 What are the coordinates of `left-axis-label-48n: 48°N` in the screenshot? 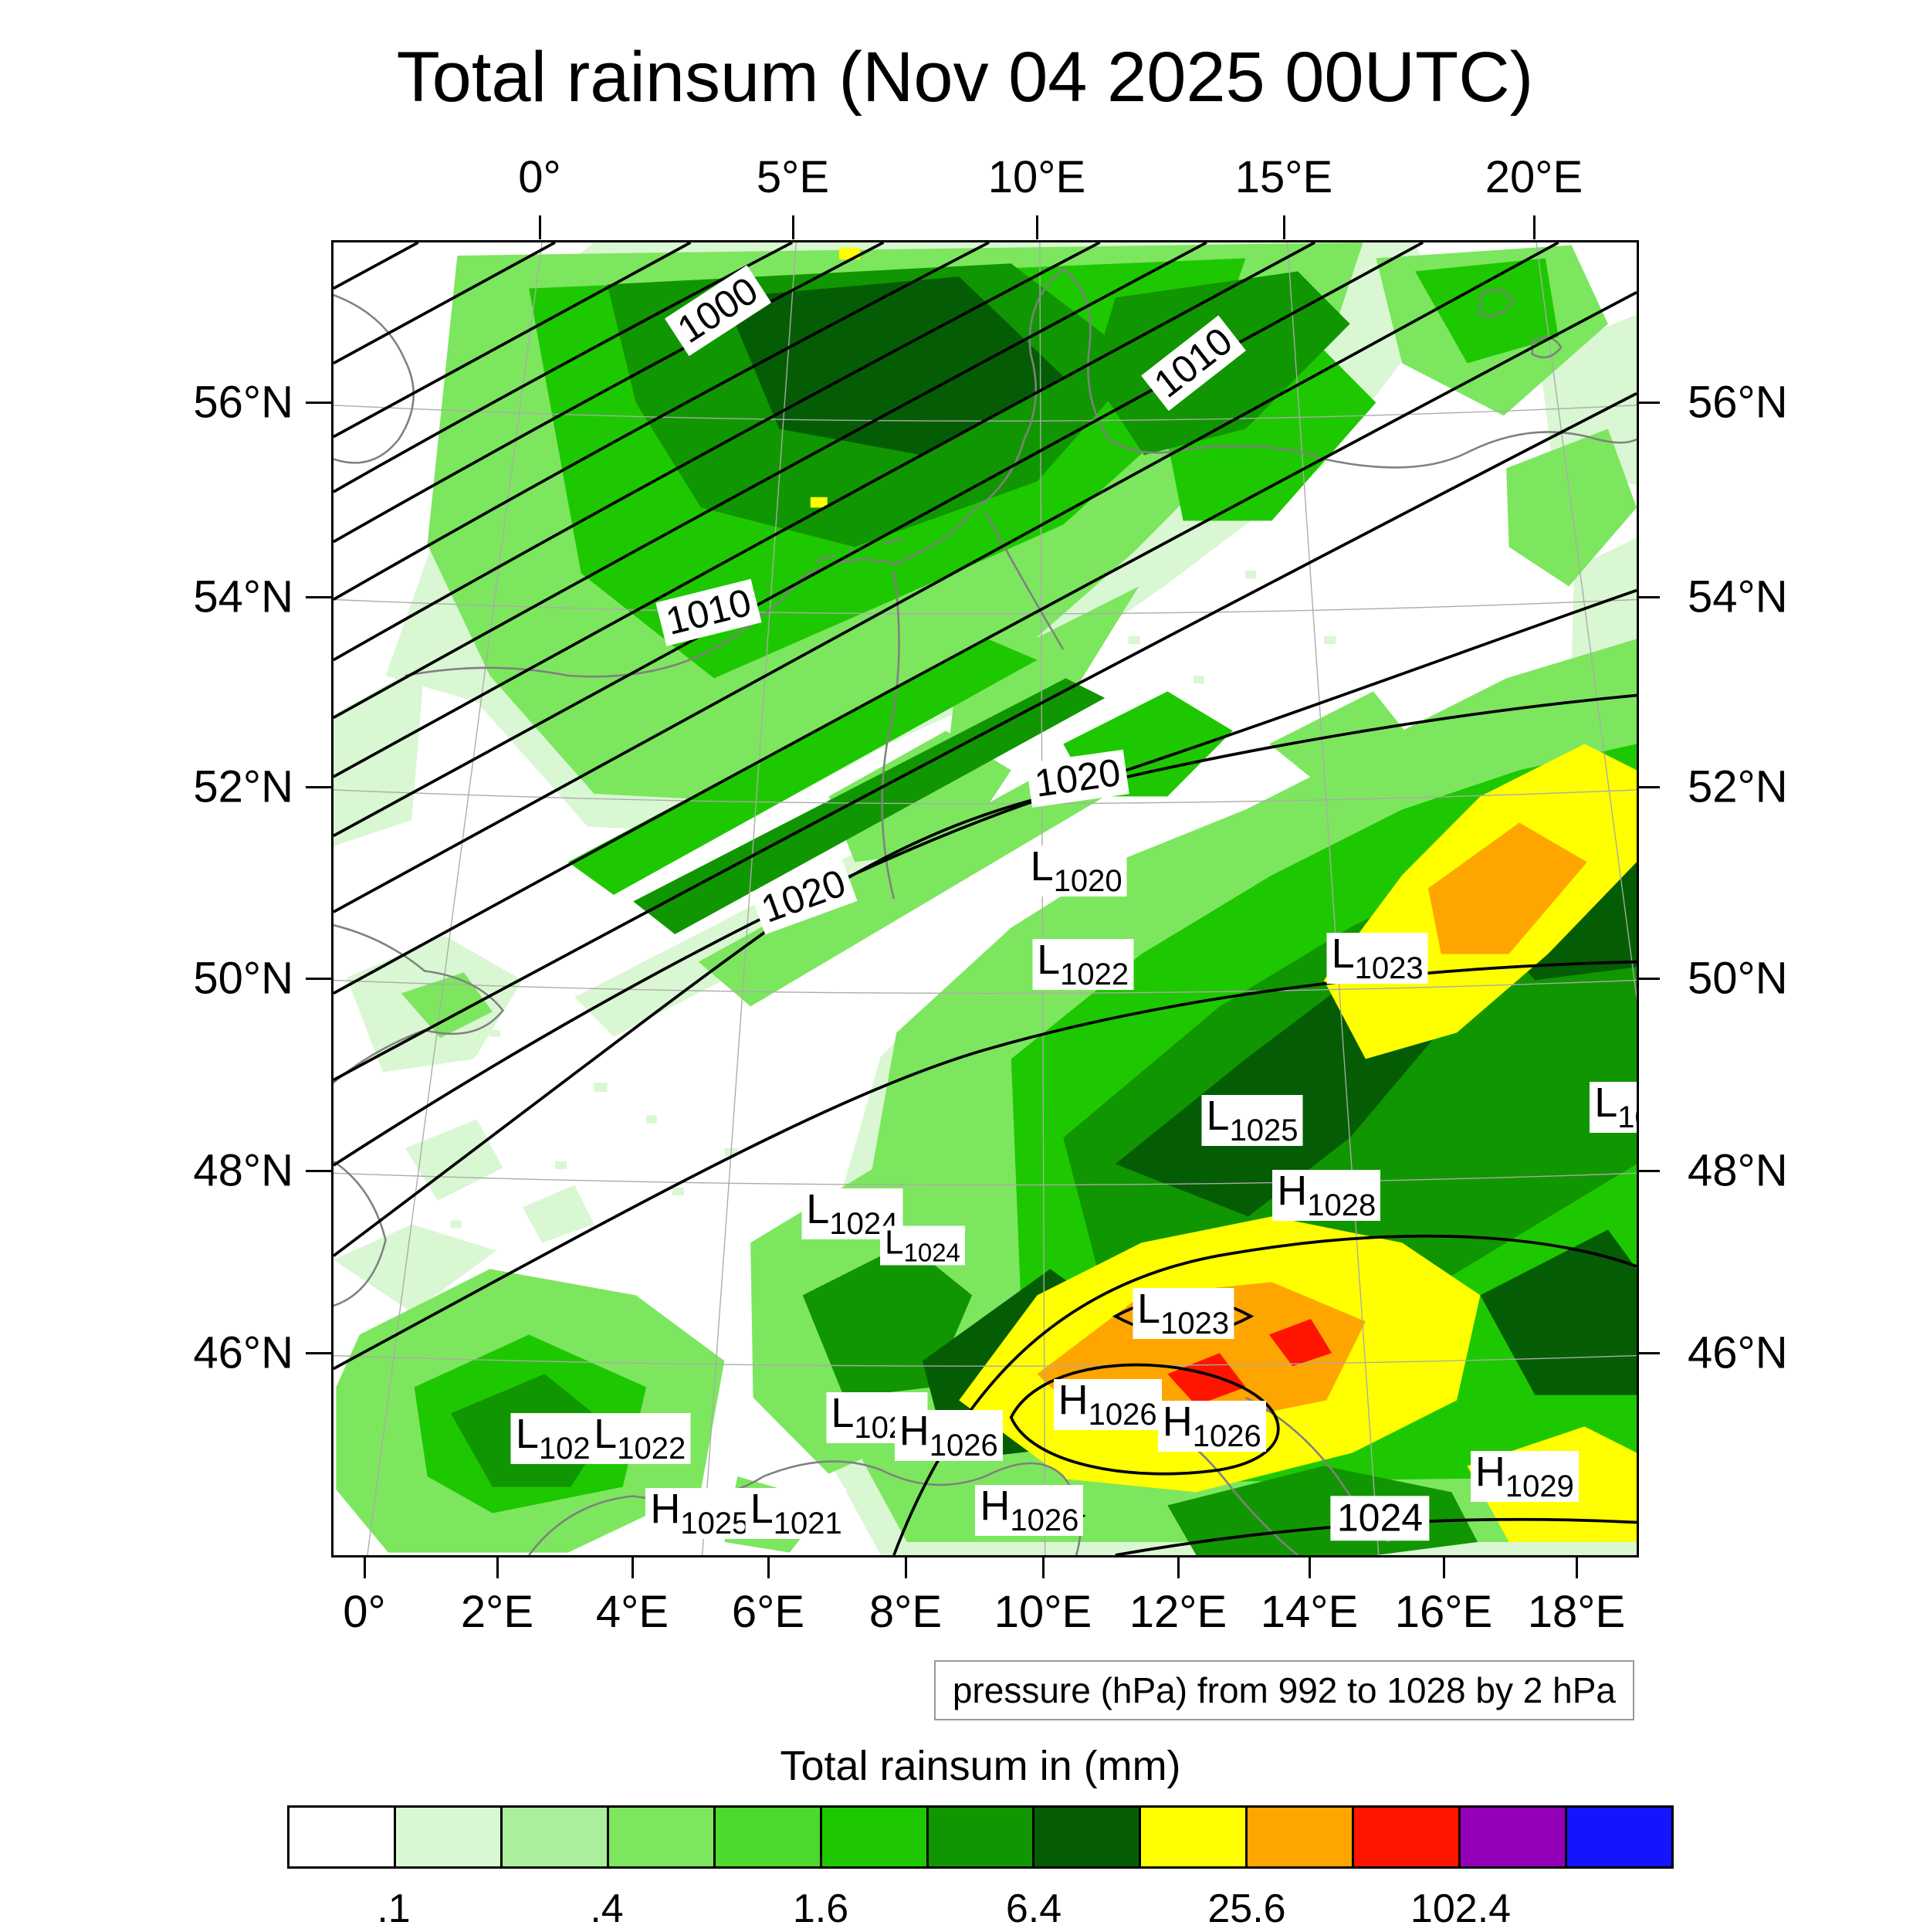 It's located at (243, 1170).